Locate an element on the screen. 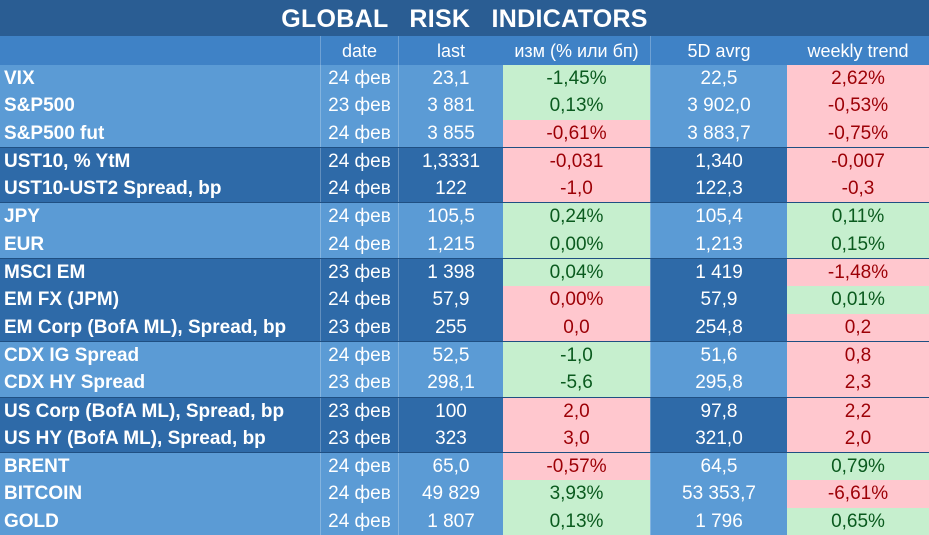 Image resolution: width=929 pixels, height=535 pixels. header-date: date is located at coordinates (359, 50).